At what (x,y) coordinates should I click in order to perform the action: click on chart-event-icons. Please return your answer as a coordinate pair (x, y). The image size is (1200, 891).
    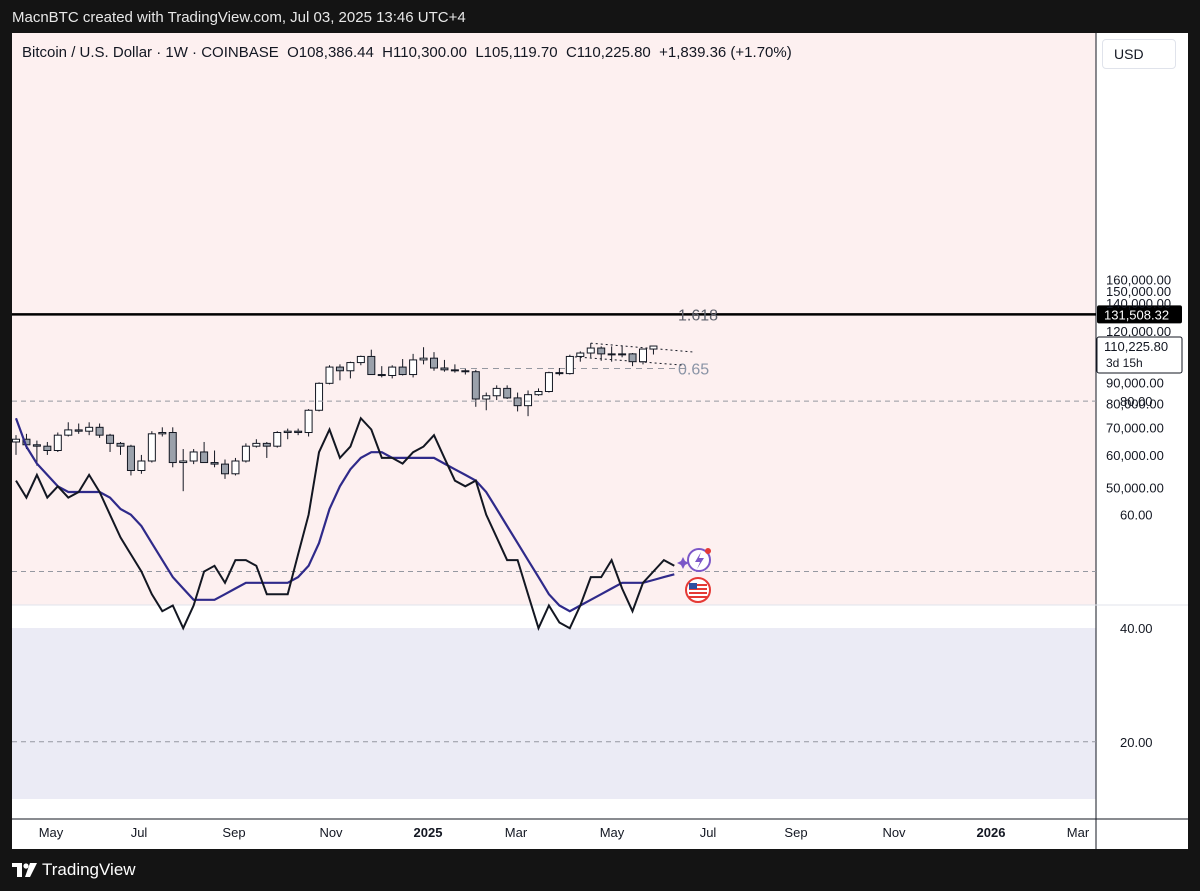
    Looking at the image, I should click on (694, 575).